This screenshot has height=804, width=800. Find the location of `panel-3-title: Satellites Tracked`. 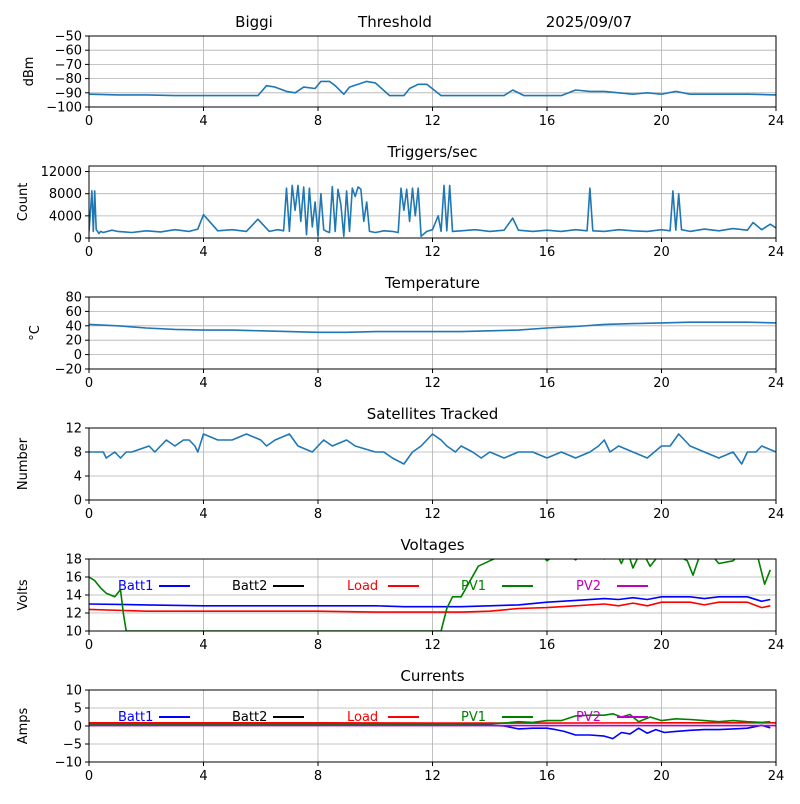

panel-3-title: Satellites Tracked is located at coordinates (432, 414).